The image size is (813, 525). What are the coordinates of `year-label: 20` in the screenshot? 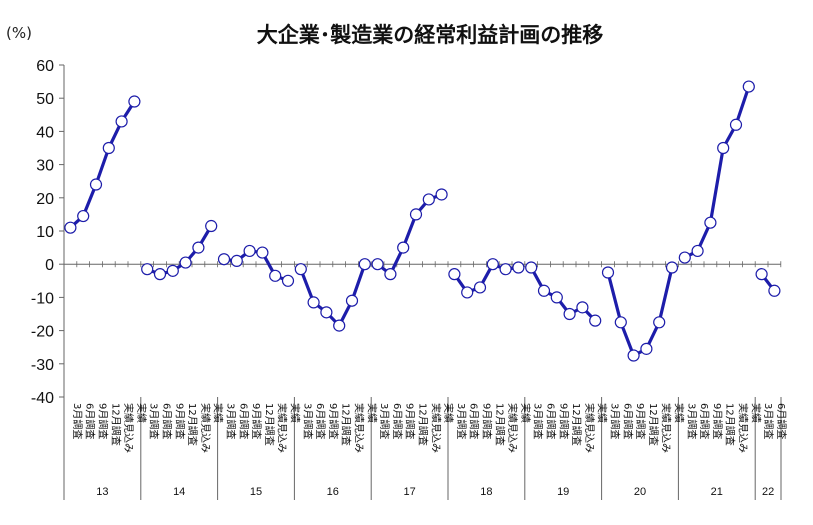 It's located at (640, 492).